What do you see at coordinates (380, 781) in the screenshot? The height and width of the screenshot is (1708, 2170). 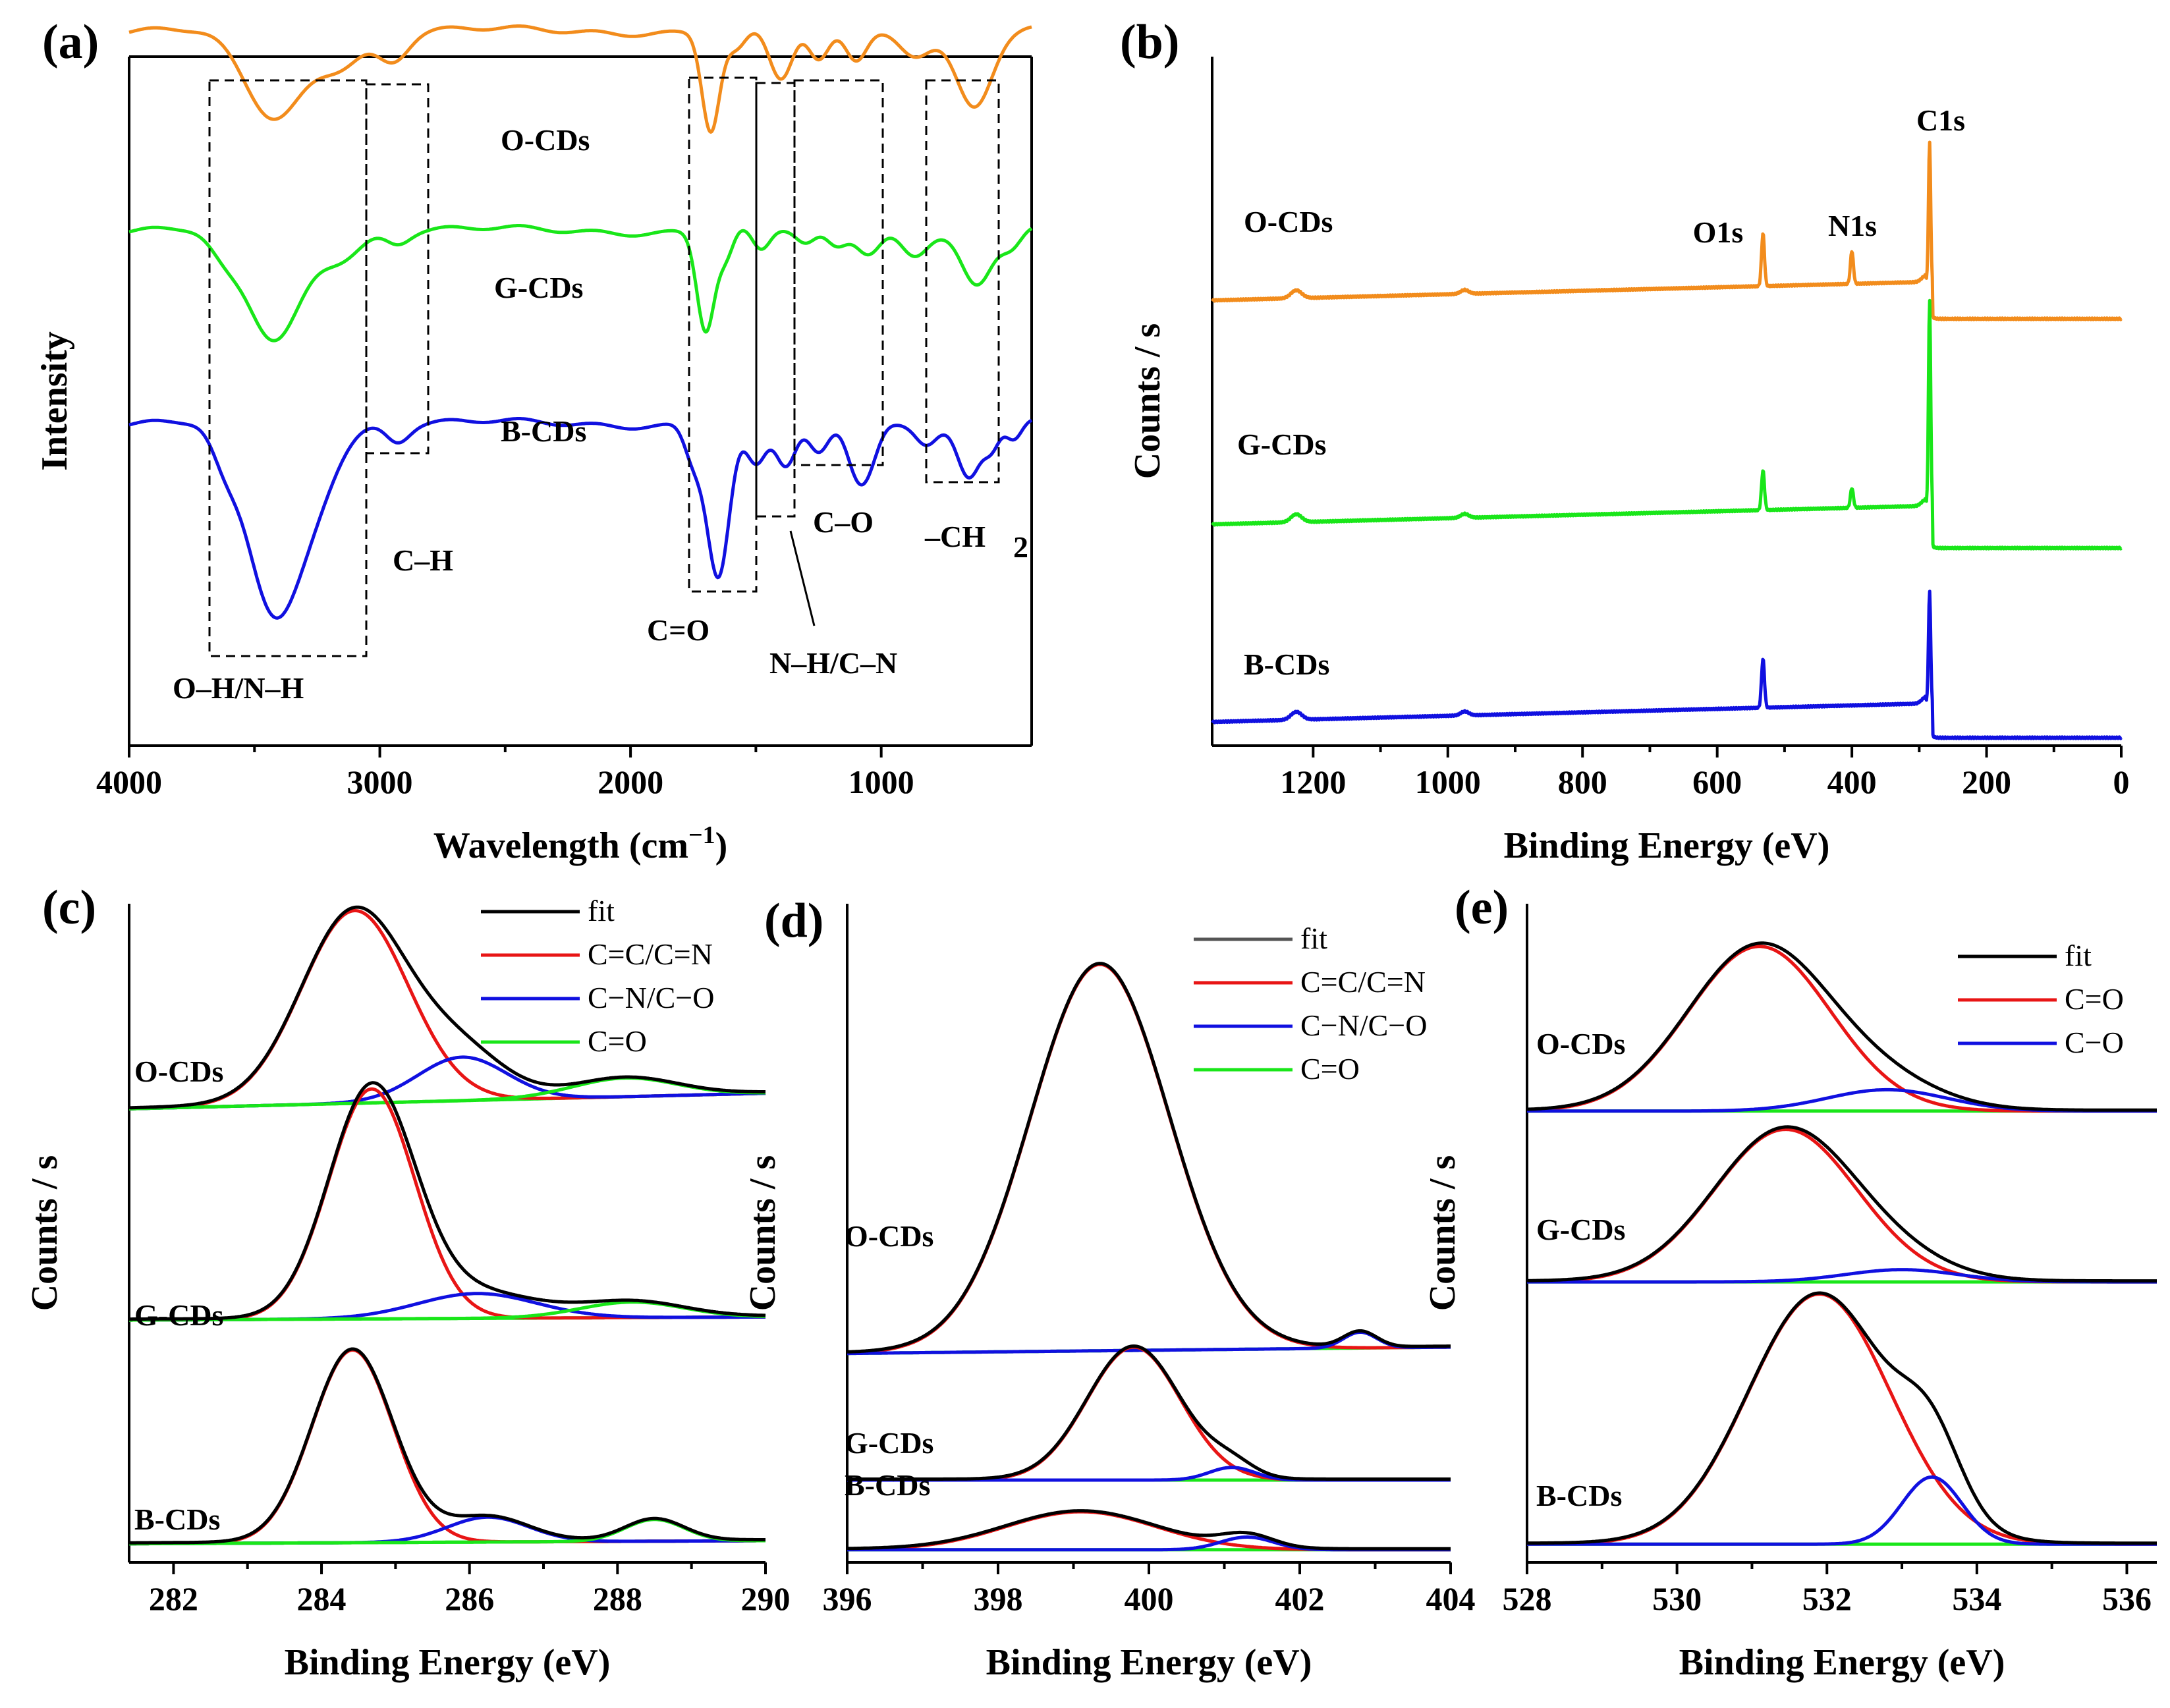 I see `x-tick-label: 3000` at bounding box center [380, 781].